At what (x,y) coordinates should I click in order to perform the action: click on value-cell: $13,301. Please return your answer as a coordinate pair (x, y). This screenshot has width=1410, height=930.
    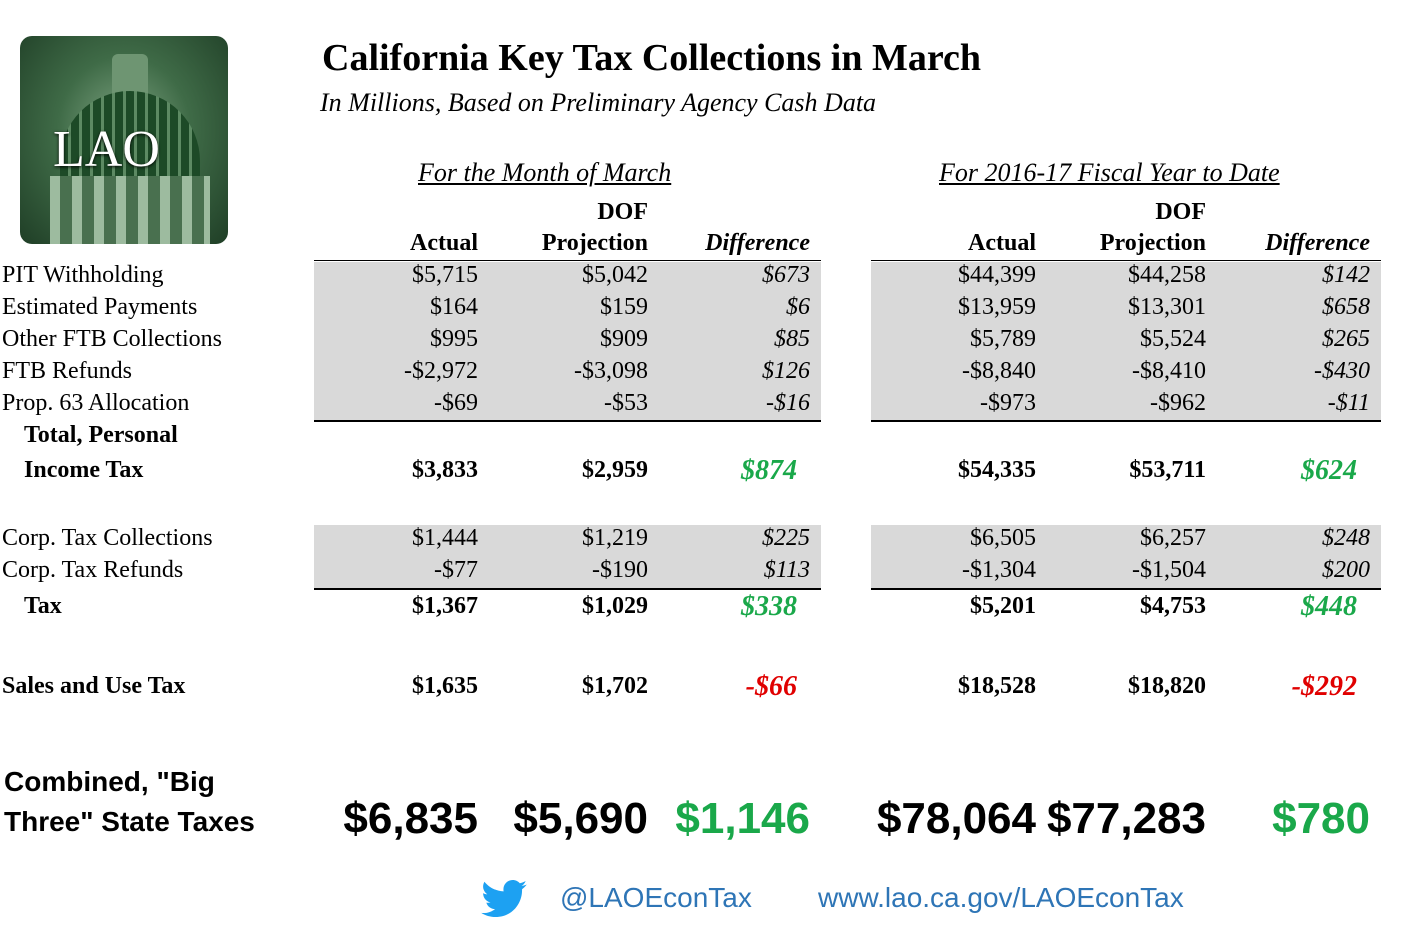
    Looking at the image, I should click on (1167, 307).